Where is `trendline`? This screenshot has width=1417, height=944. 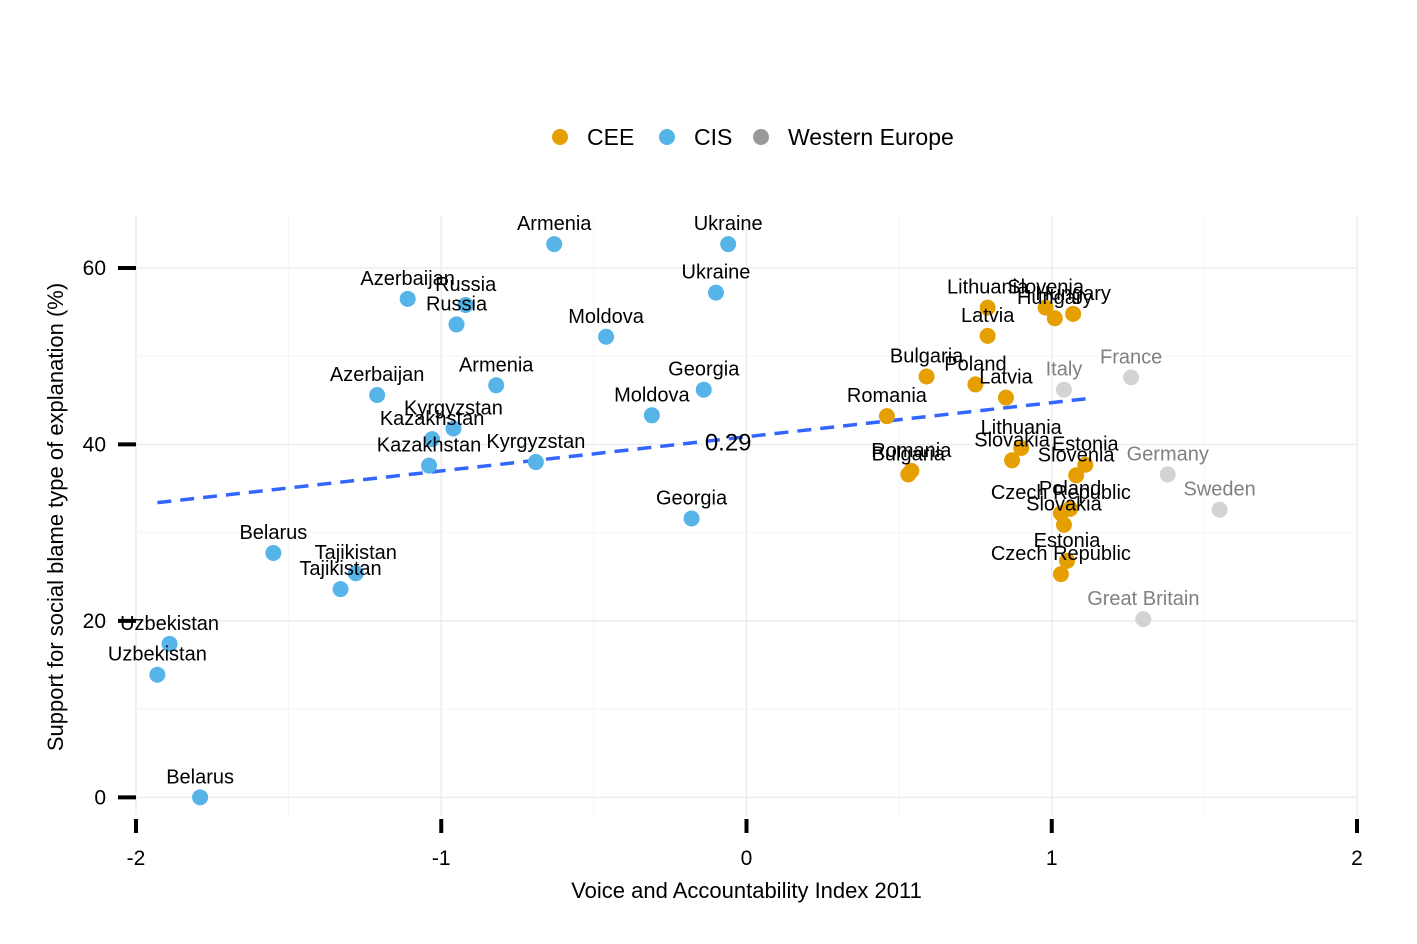
trendline is located at coordinates (623, 450).